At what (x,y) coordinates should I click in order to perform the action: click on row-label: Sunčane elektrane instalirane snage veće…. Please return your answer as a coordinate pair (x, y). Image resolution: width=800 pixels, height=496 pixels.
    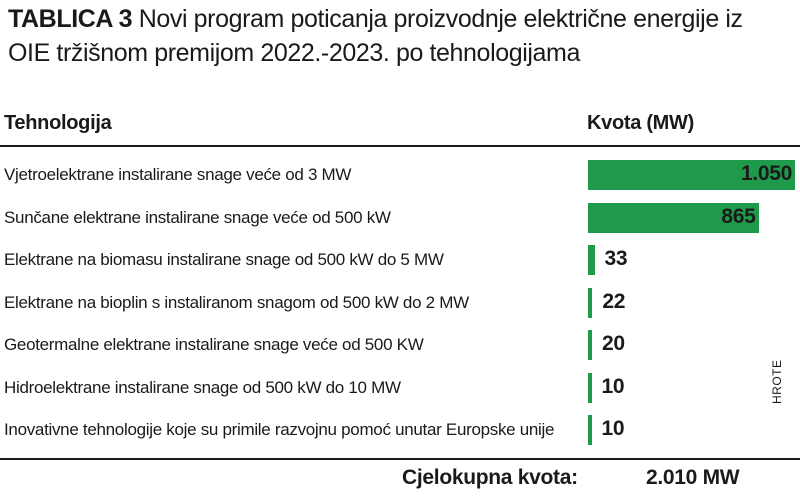
    Looking at the image, I should click on (197, 217).